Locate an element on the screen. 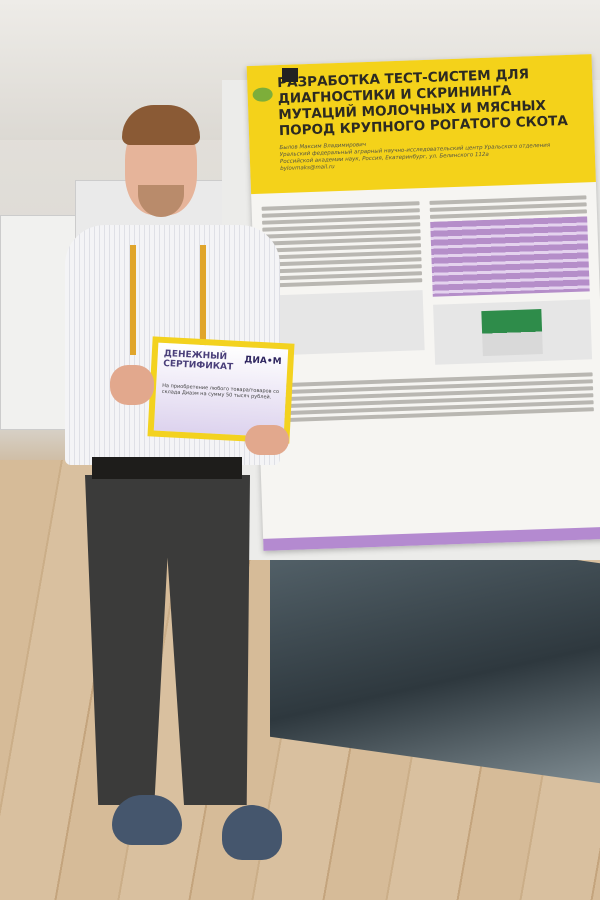 The width and height of the screenshot is (600, 900). poster-body is located at coordinates (425, 281).